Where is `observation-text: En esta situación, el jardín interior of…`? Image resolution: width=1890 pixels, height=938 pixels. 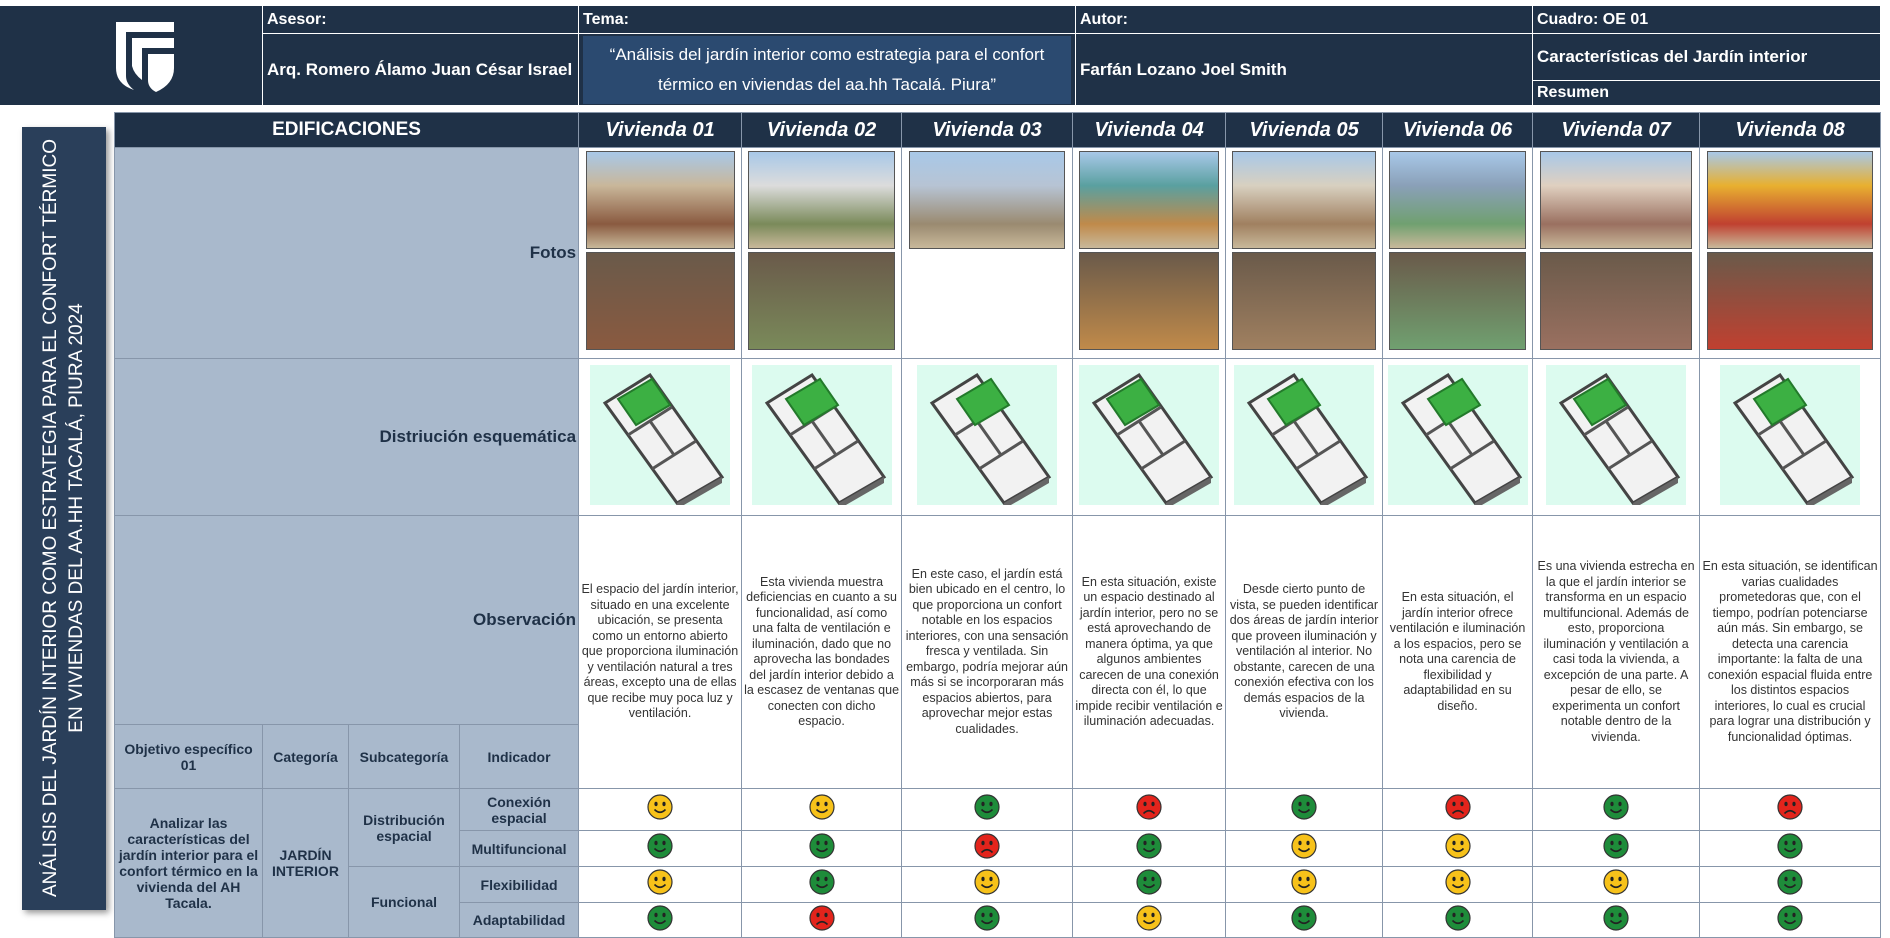
observation-text: En esta situación, el jardín interior of… is located at coordinates (1458, 652).